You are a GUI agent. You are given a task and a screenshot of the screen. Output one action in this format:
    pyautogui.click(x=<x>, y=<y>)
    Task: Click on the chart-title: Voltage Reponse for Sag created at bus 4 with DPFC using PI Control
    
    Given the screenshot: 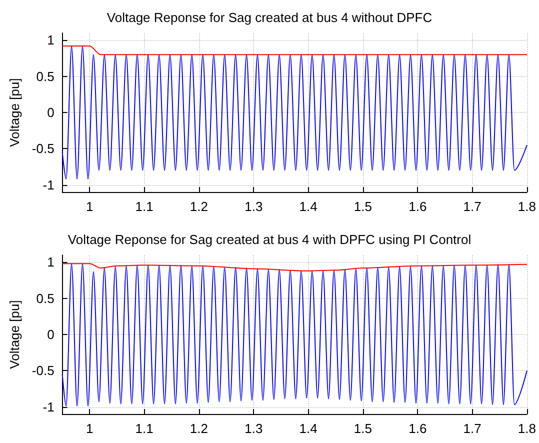 What is the action you would take?
    pyautogui.click(x=270, y=239)
    